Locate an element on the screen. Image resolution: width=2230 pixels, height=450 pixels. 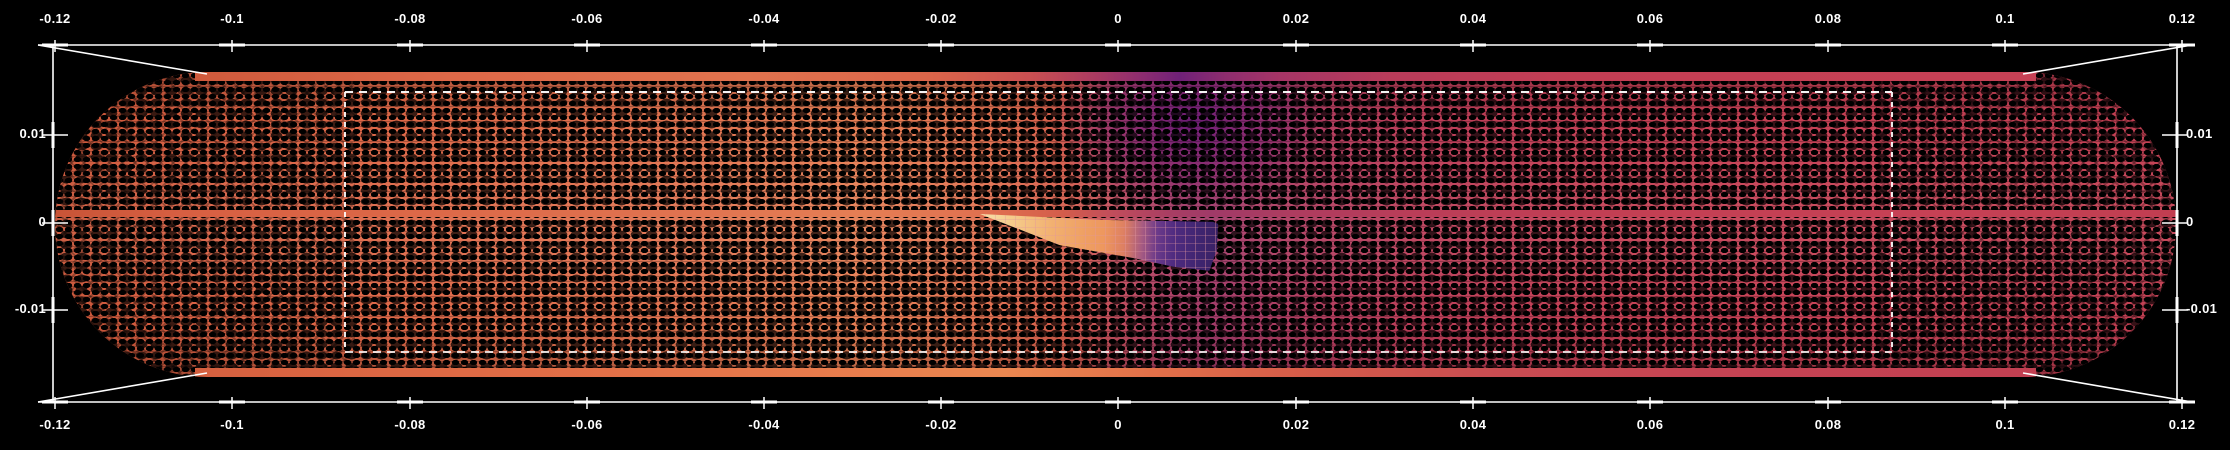
bottom-rim-band is located at coordinates (1115, 372).